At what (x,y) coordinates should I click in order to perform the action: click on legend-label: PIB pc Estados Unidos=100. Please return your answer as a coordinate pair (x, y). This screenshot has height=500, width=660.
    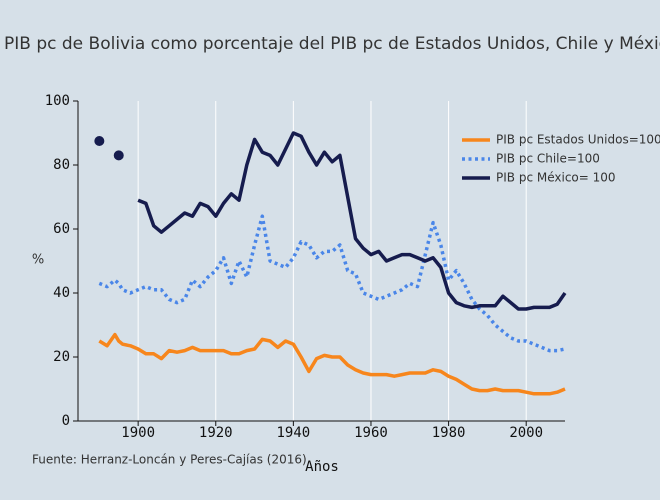
    Looking at the image, I should click on (578, 140).